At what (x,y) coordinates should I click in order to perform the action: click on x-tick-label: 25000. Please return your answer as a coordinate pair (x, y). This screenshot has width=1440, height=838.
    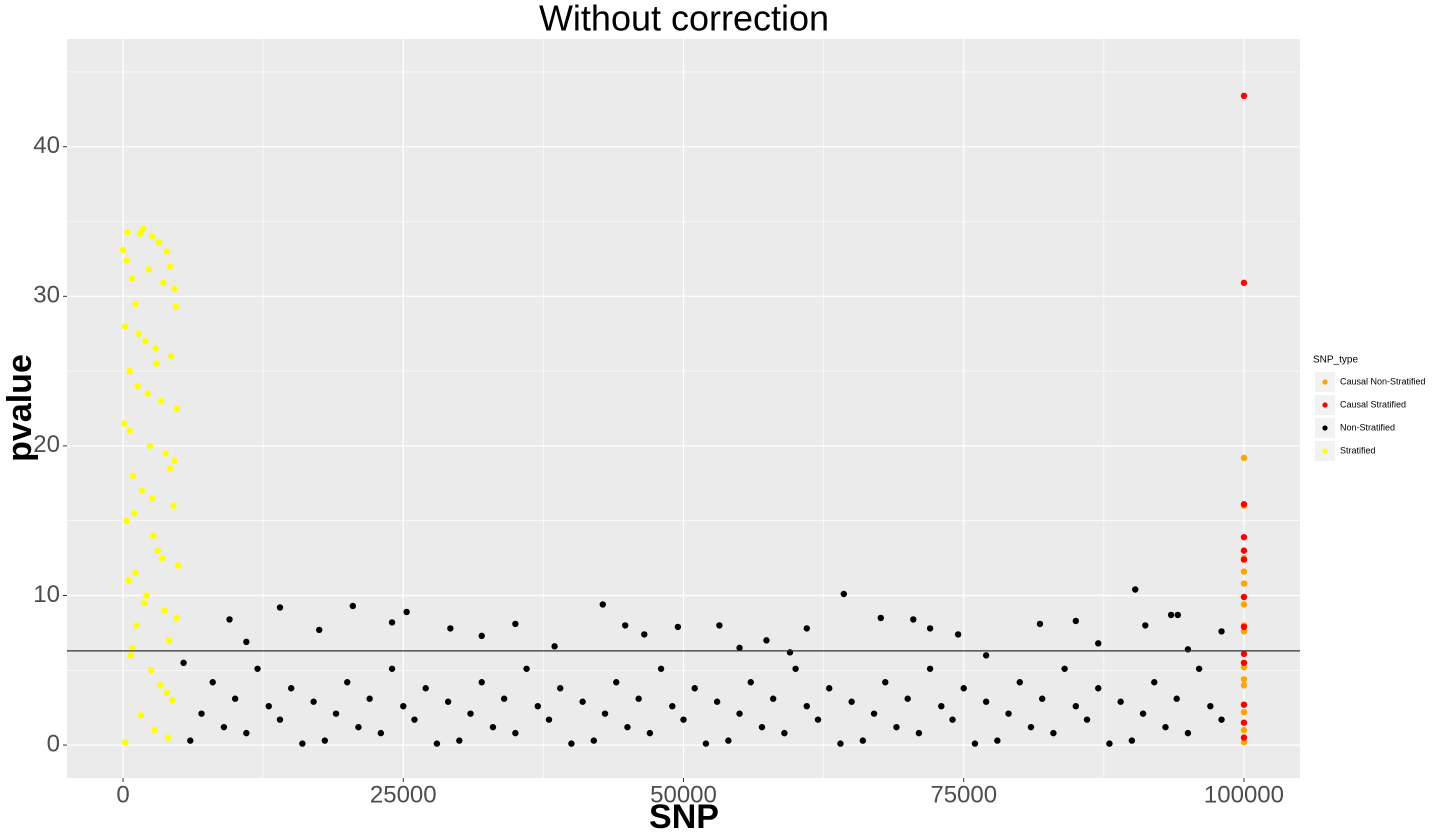
    Looking at the image, I should click on (403, 794).